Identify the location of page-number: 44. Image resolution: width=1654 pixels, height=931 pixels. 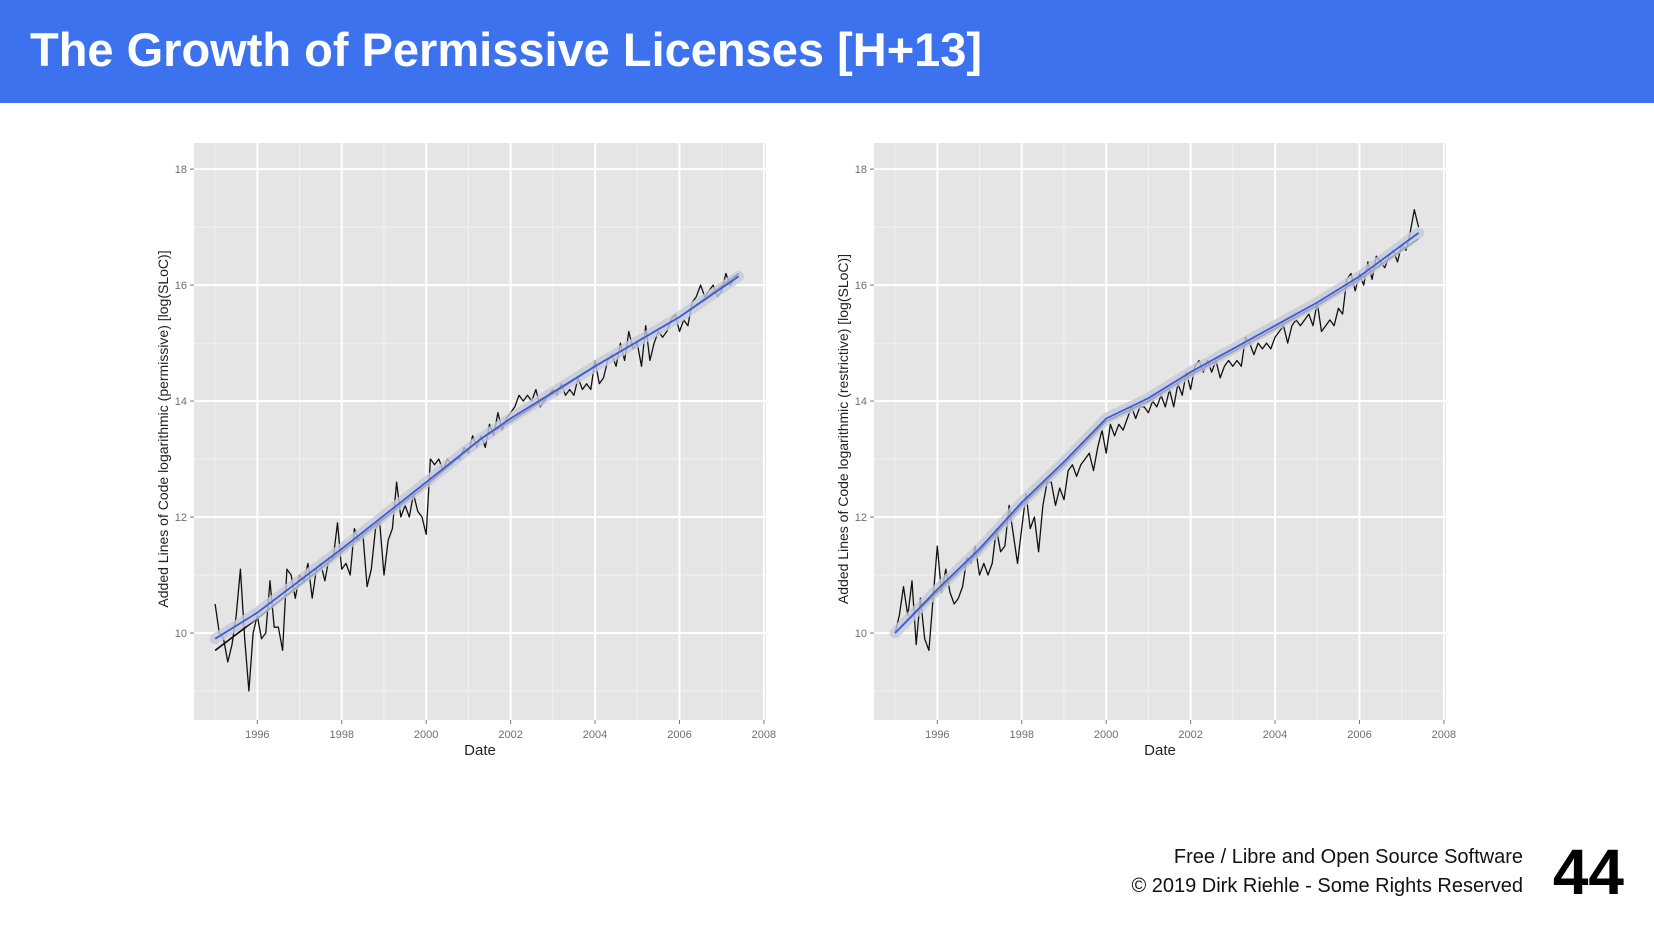
(1588, 872).